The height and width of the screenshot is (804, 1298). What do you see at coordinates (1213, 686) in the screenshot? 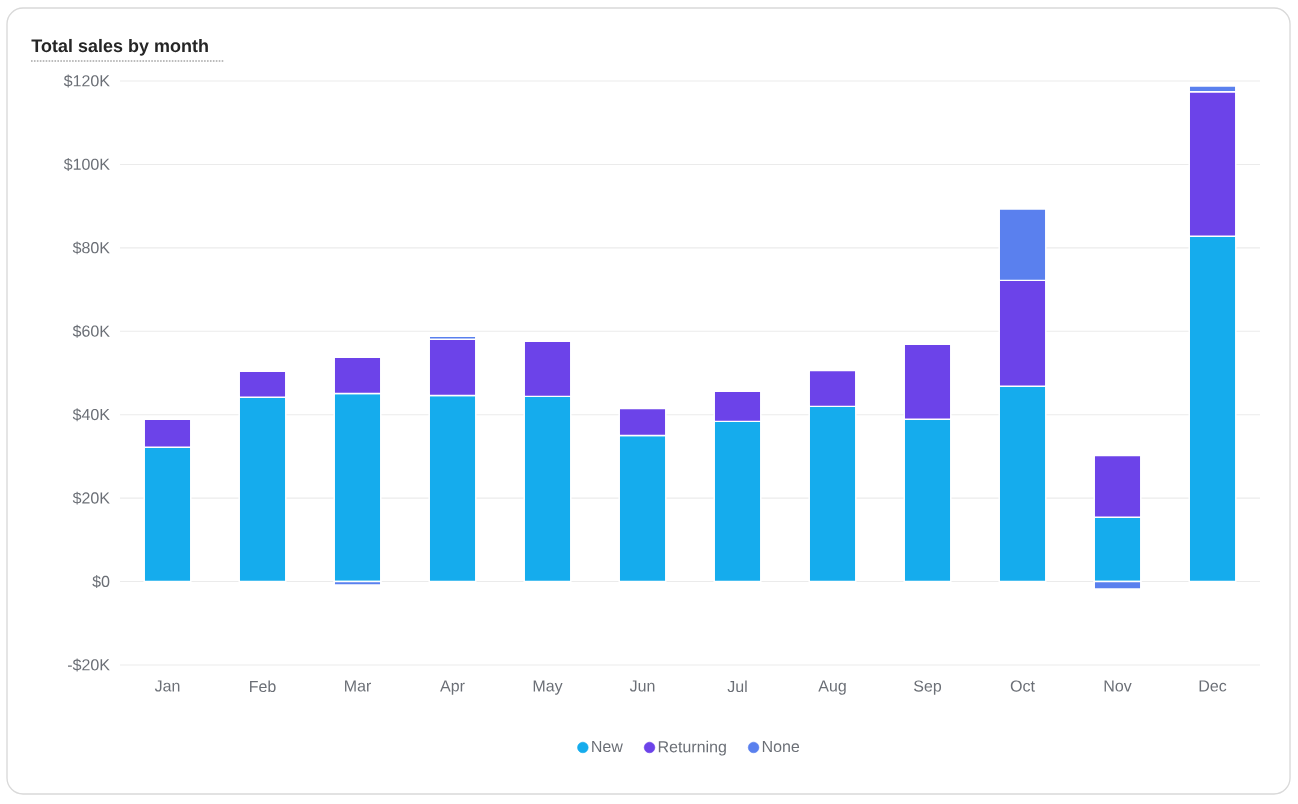
I see `x-tick-label: Dec` at bounding box center [1213, 686].